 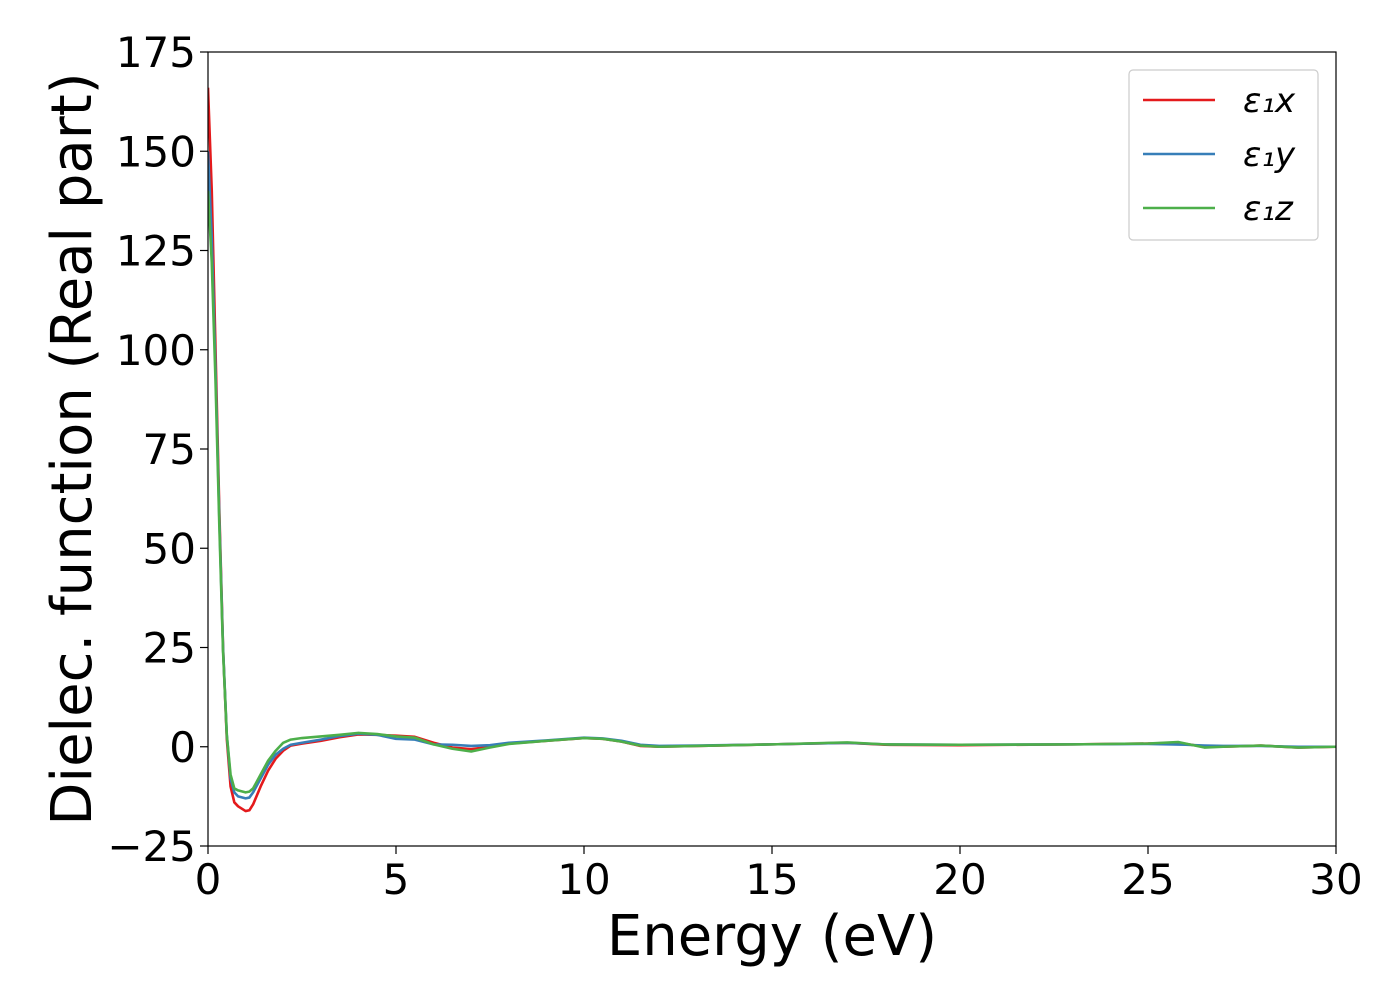 What do you see at coordinates (1268, 209) in the screenshot?
I see `legend-label-3: ε₁z` at bounding box center [1268, 209].